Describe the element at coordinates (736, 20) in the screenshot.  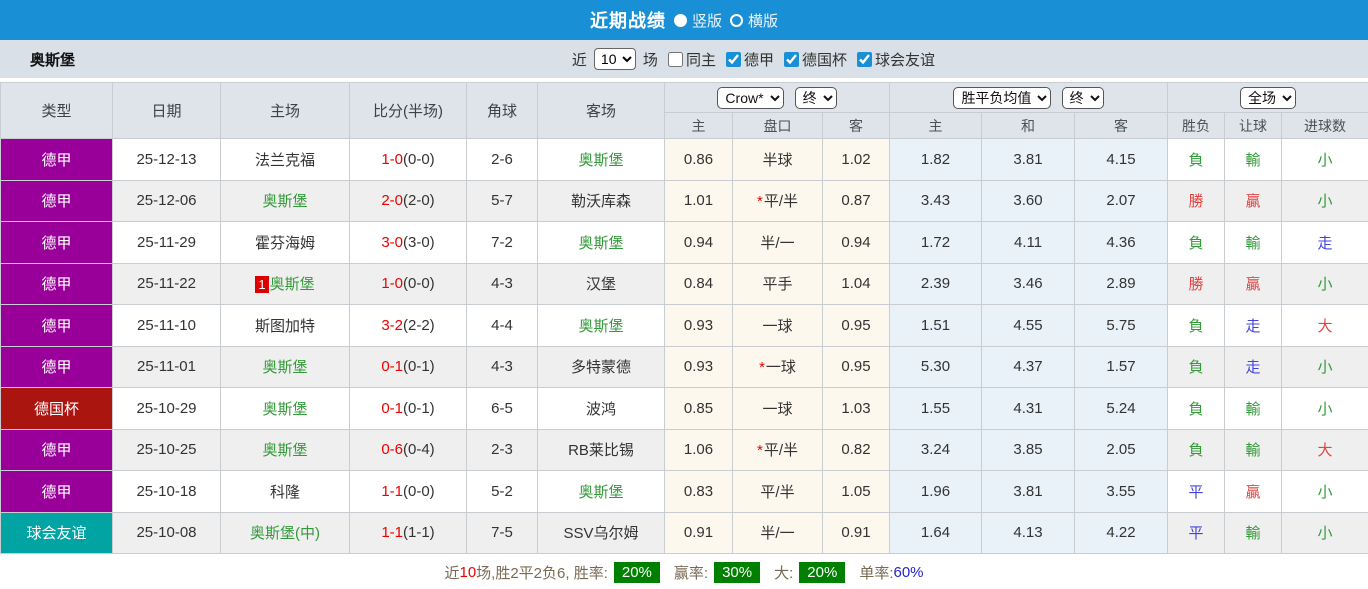
I see `horizontal-radio-icon` at that location.